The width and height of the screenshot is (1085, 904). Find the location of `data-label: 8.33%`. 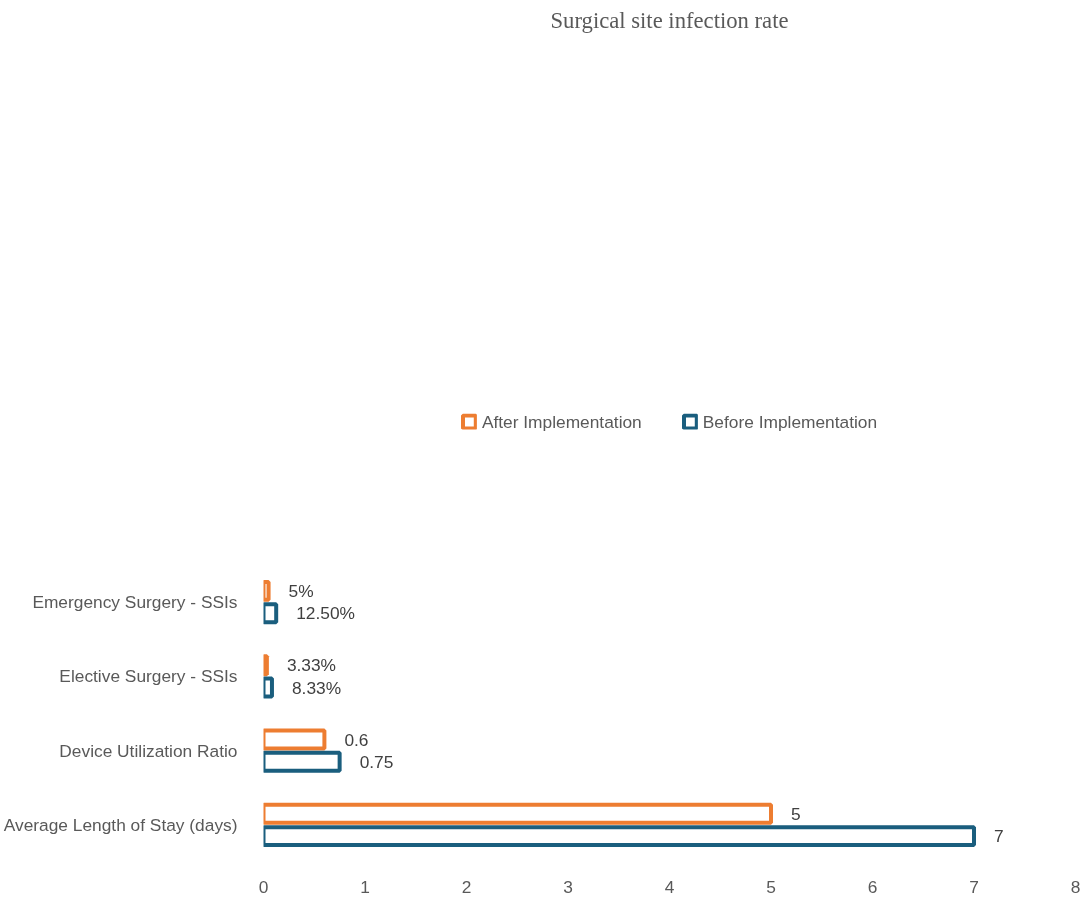

data-label: 8.33% is located at coordinates (316, 687).